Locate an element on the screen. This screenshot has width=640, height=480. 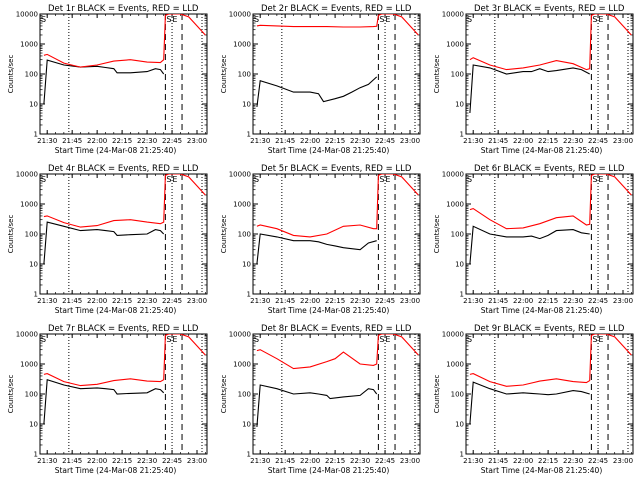
chart-title: Det 7r BLACK = Events, RED = LLD is located at coordinates (123, 329).